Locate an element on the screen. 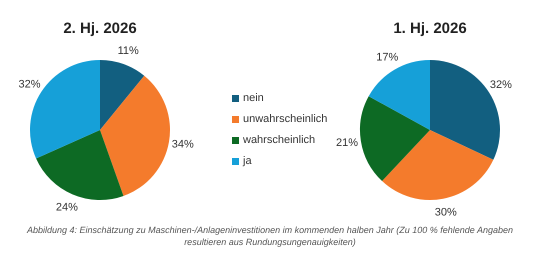 The image size is (540, 272). legend-label: nein is located at coordinates (253, 98).